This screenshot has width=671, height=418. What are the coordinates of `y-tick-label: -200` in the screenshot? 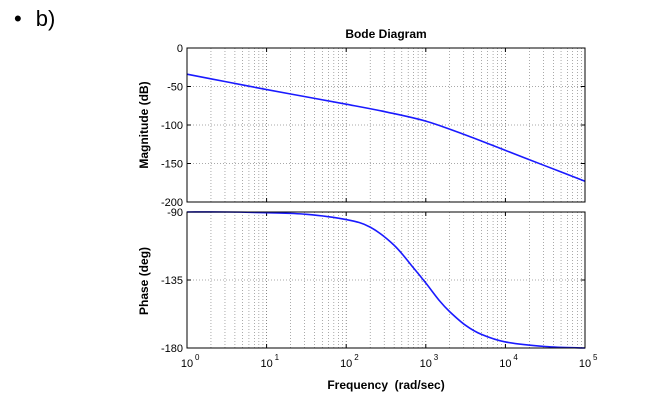 It's located at (172, 203).